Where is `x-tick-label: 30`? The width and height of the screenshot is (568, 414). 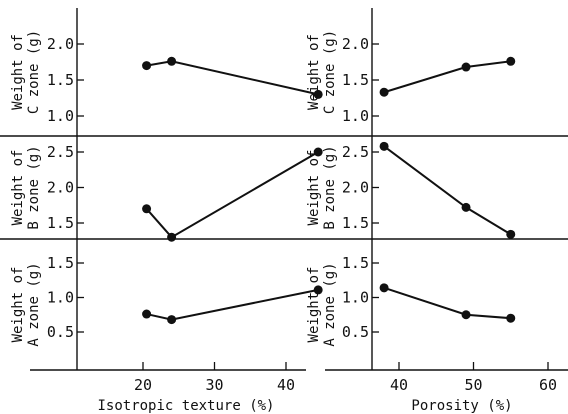
x-tick-label: 30 is located at coordinates (214, 385).